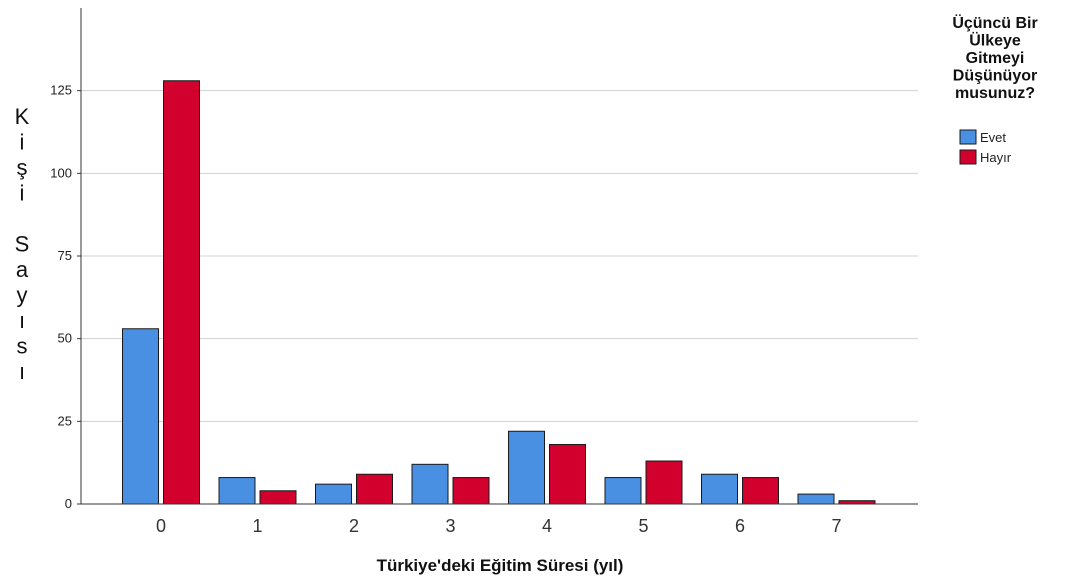 The width and height of the screenshot is (1072, 583). What do you see at coordinates (61, 172) in the screenshot?
I see `y-tick-label: 100` at bounding box center [61, 172].